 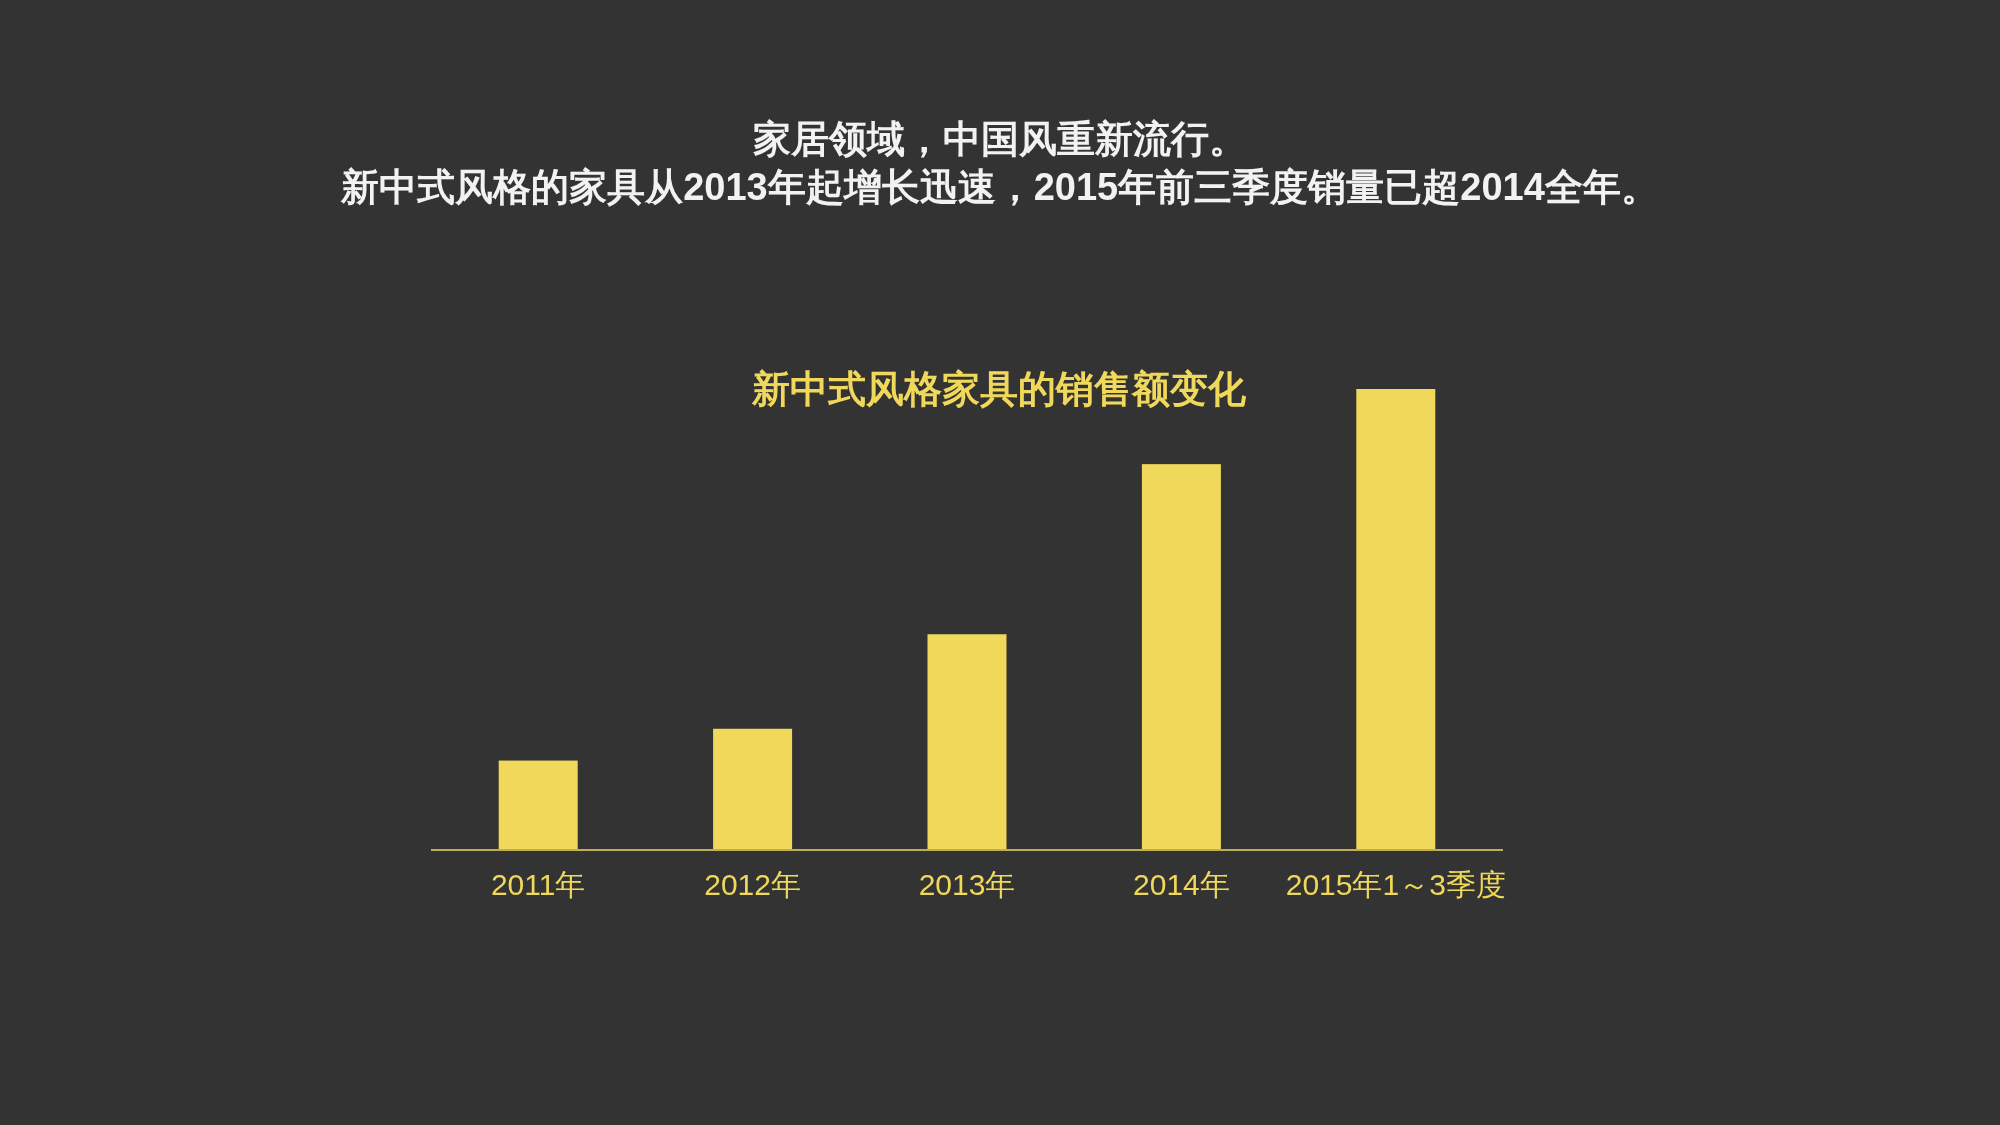 I want to click on annotation: 新中式风格的家具从2013年起增长迅速，2015年前三季度销量已超2014全年。, so click(x=1000, y=187).